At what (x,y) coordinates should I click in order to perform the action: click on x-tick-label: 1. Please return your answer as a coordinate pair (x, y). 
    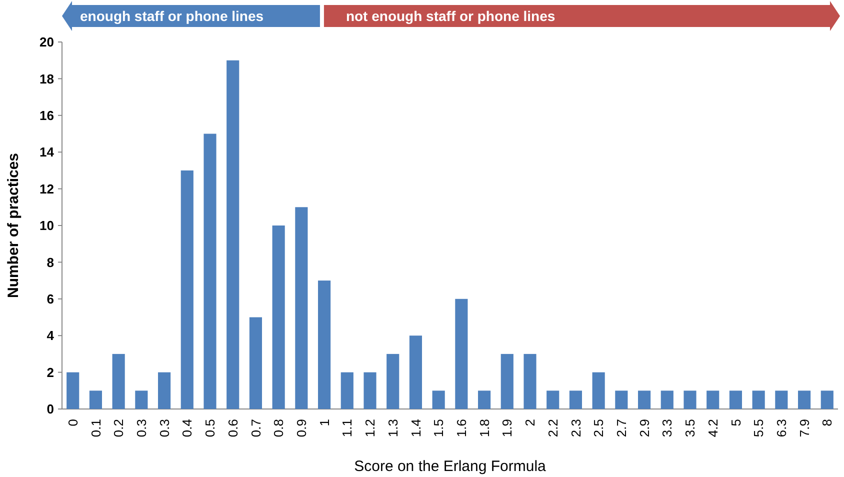
    Looking at the image, I should click on (324, 422).